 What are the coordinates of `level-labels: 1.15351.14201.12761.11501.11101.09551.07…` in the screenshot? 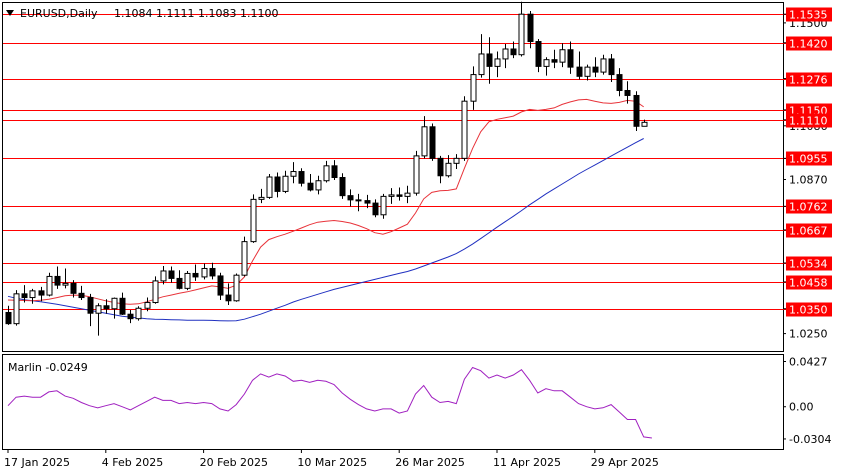 It's located at (809, 162).